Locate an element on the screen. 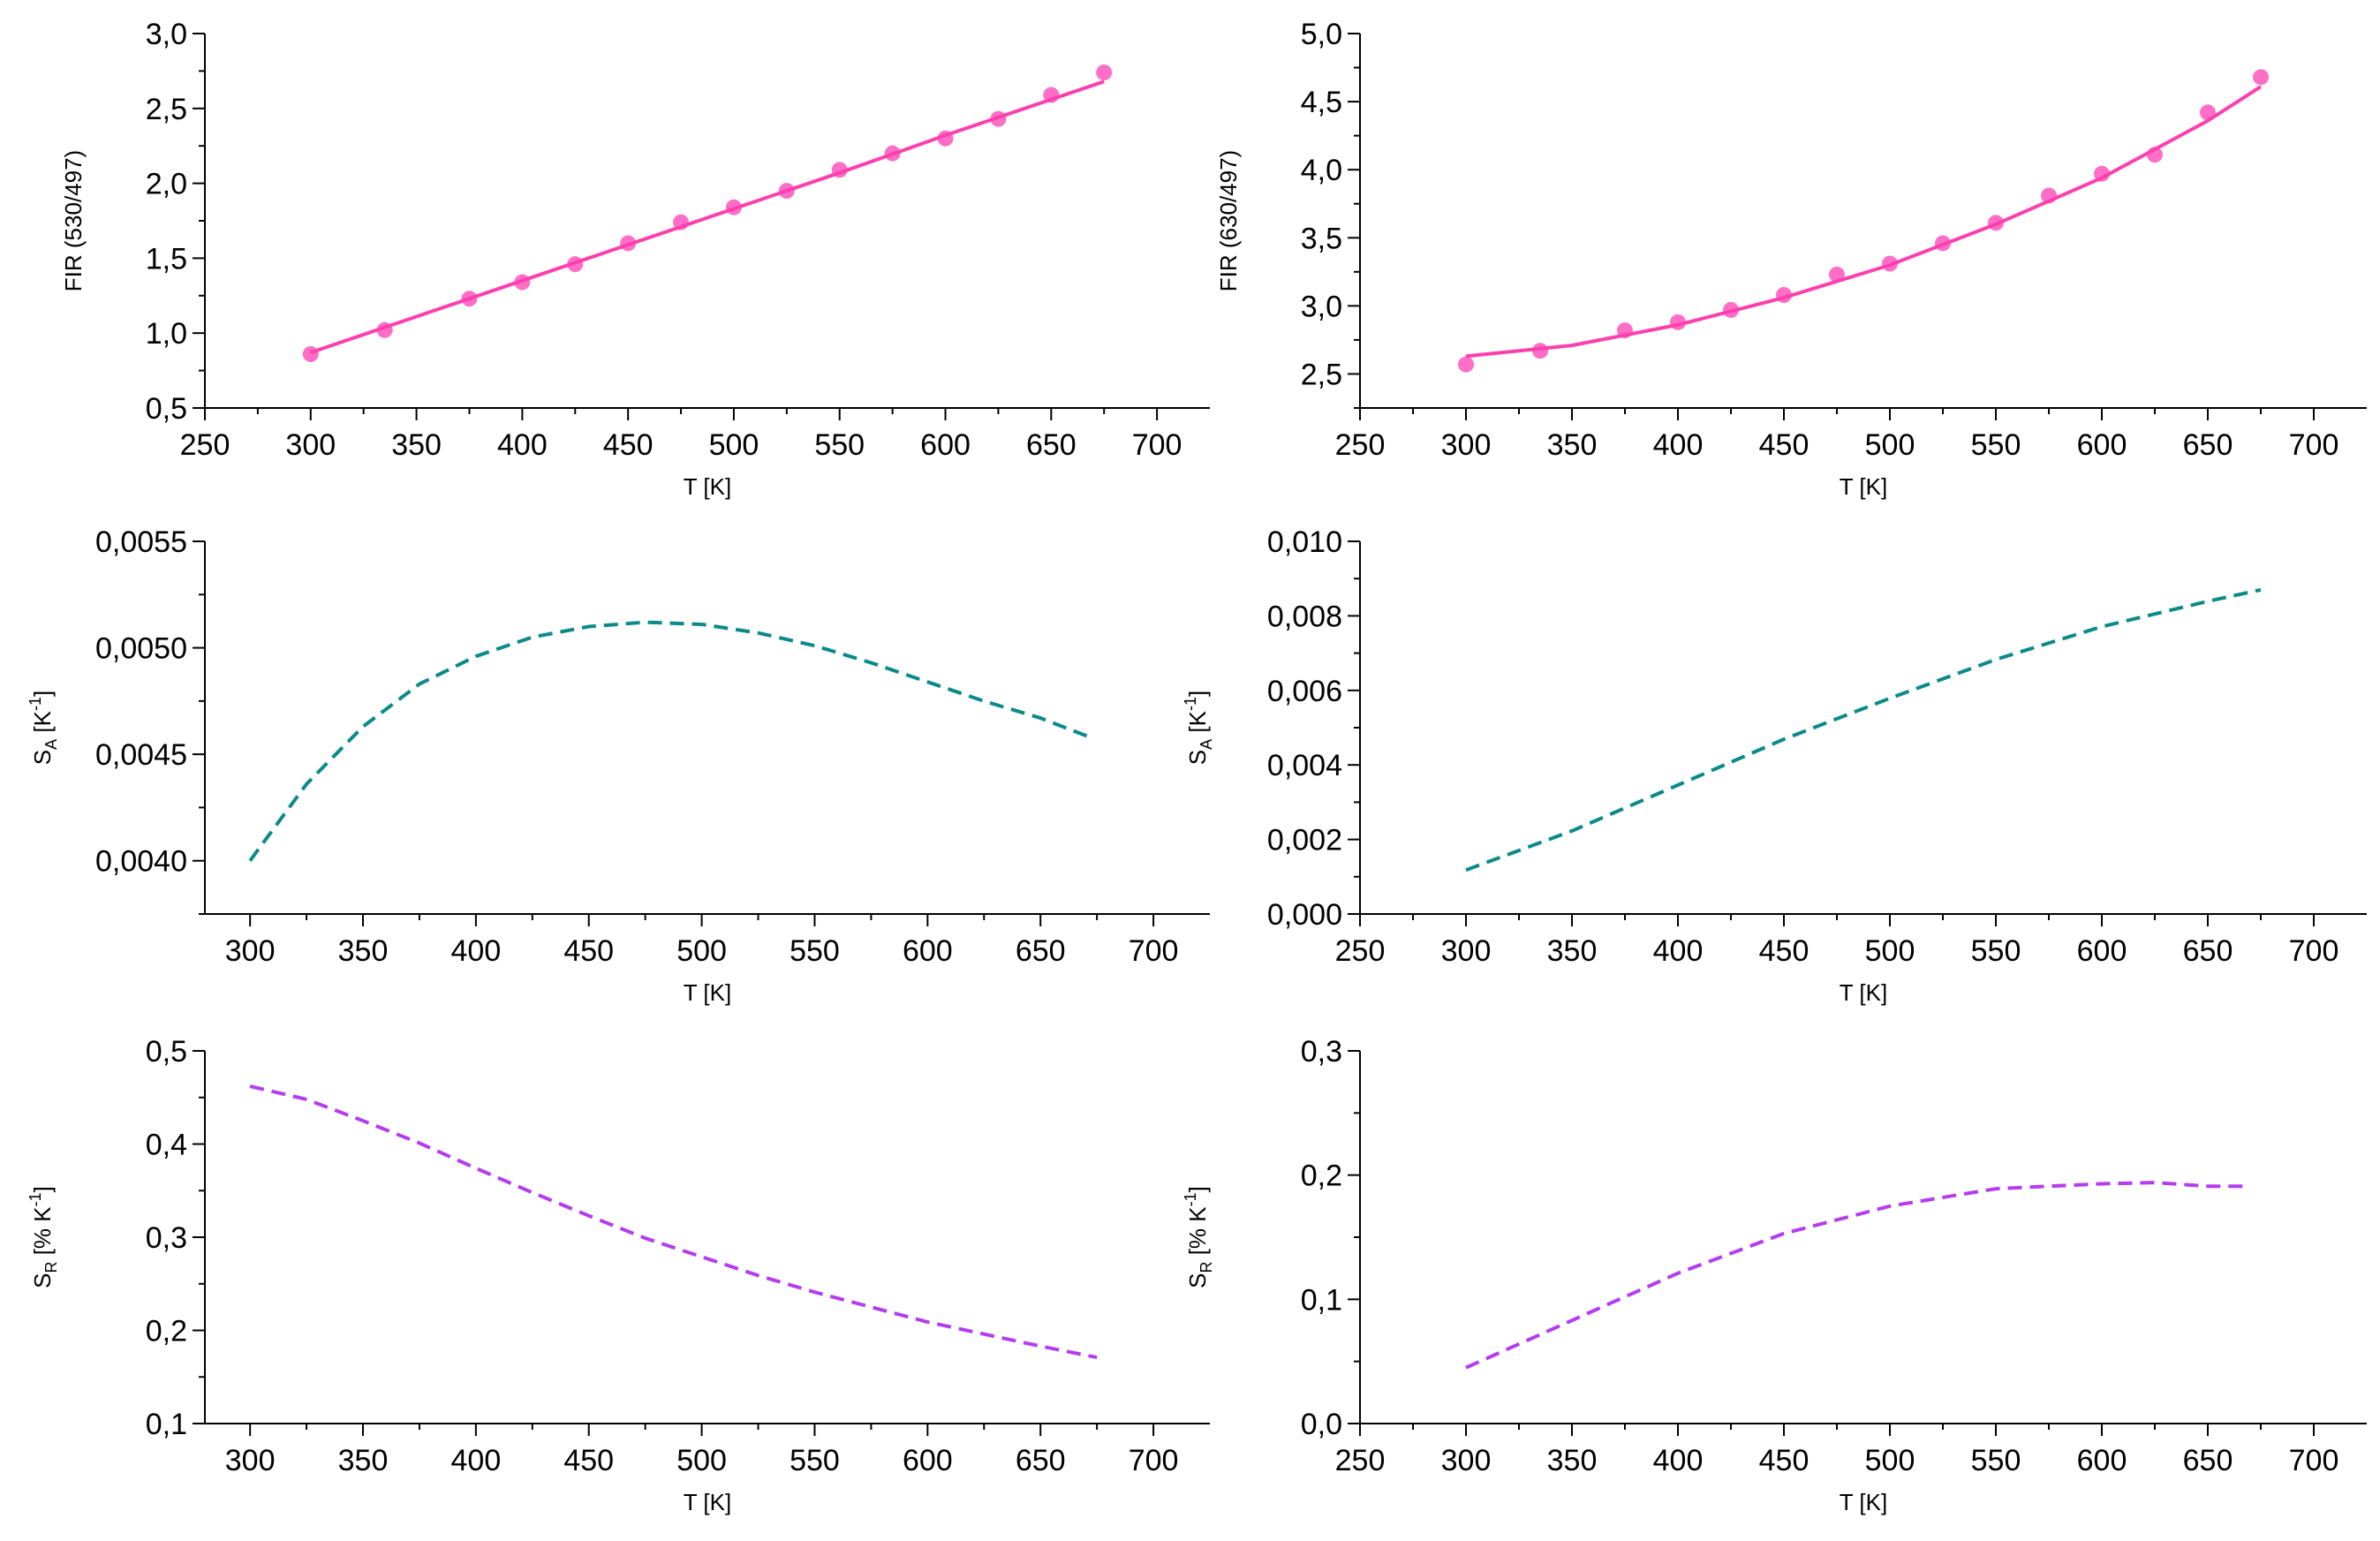  y-tick-label: 1,5 is located at coordinates (166, 259).